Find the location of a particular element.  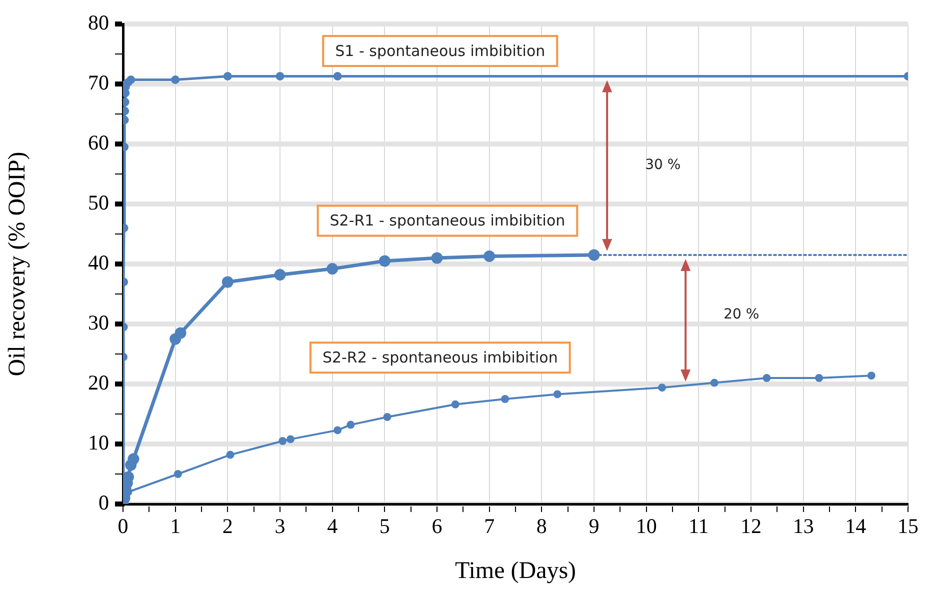

annotation: 20 % is located at coordinates (742, 314).